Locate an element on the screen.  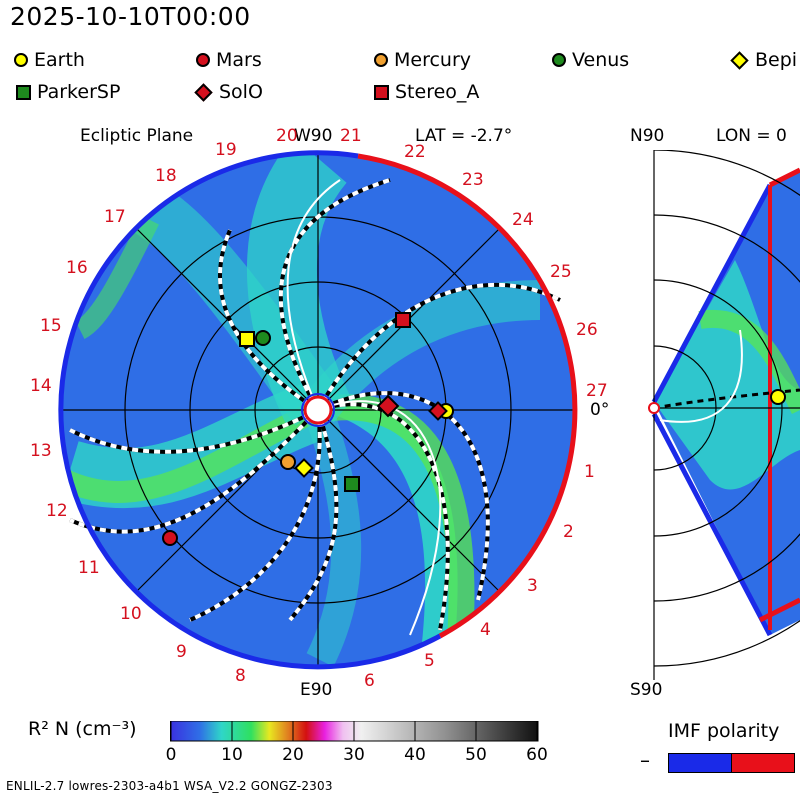
s90-label: S90 is located at coordinates (646, 690).